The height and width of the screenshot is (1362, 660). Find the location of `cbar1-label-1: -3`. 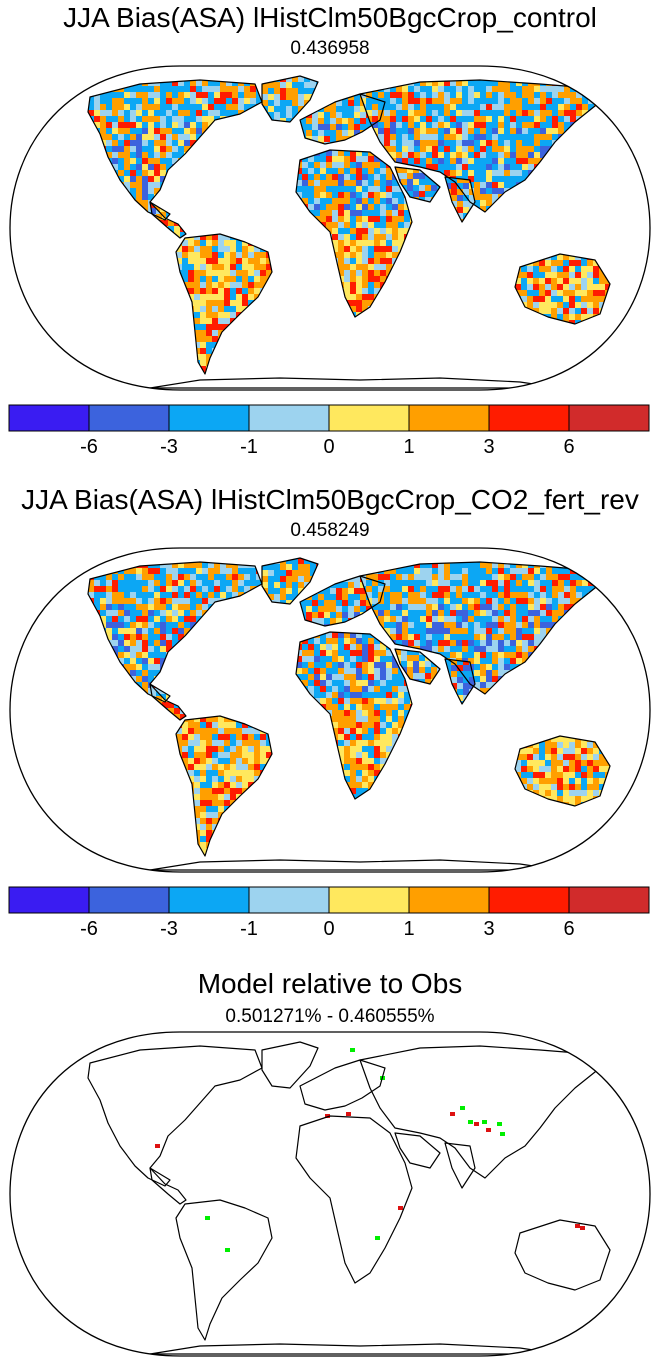

cbar1-label-1: -3 is located at coordinates (169, 447).